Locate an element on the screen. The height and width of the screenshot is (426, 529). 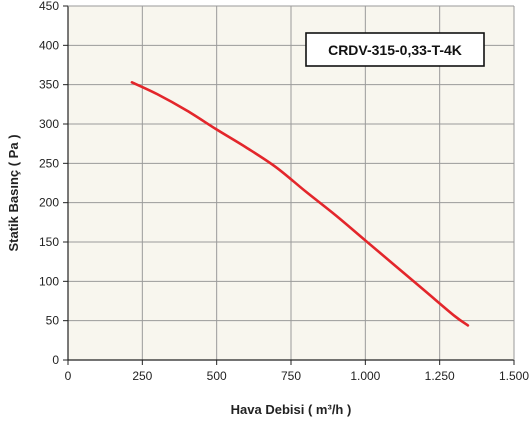
model-label-box: CRDV-315-0,33-T-4K is located at coordinates (395, 49).